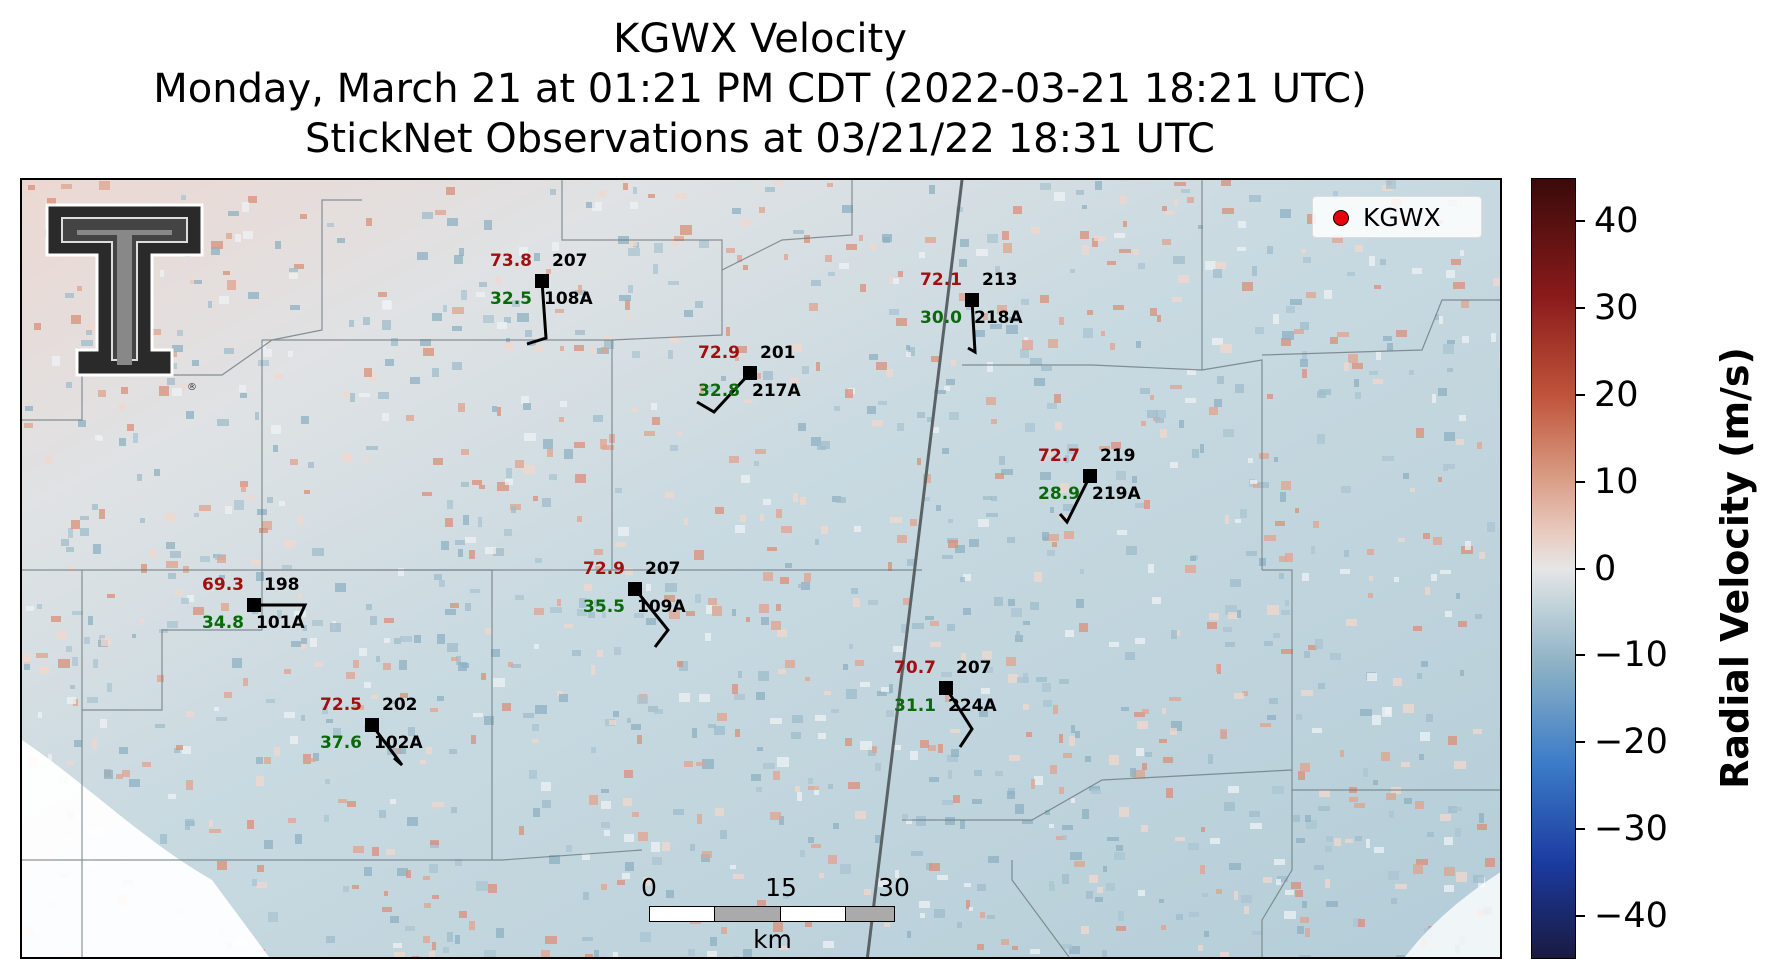 The width and height of the screenshot is (1773, 978). I want to click on title-line-1: KGWX Velocity, so click(760, 39).